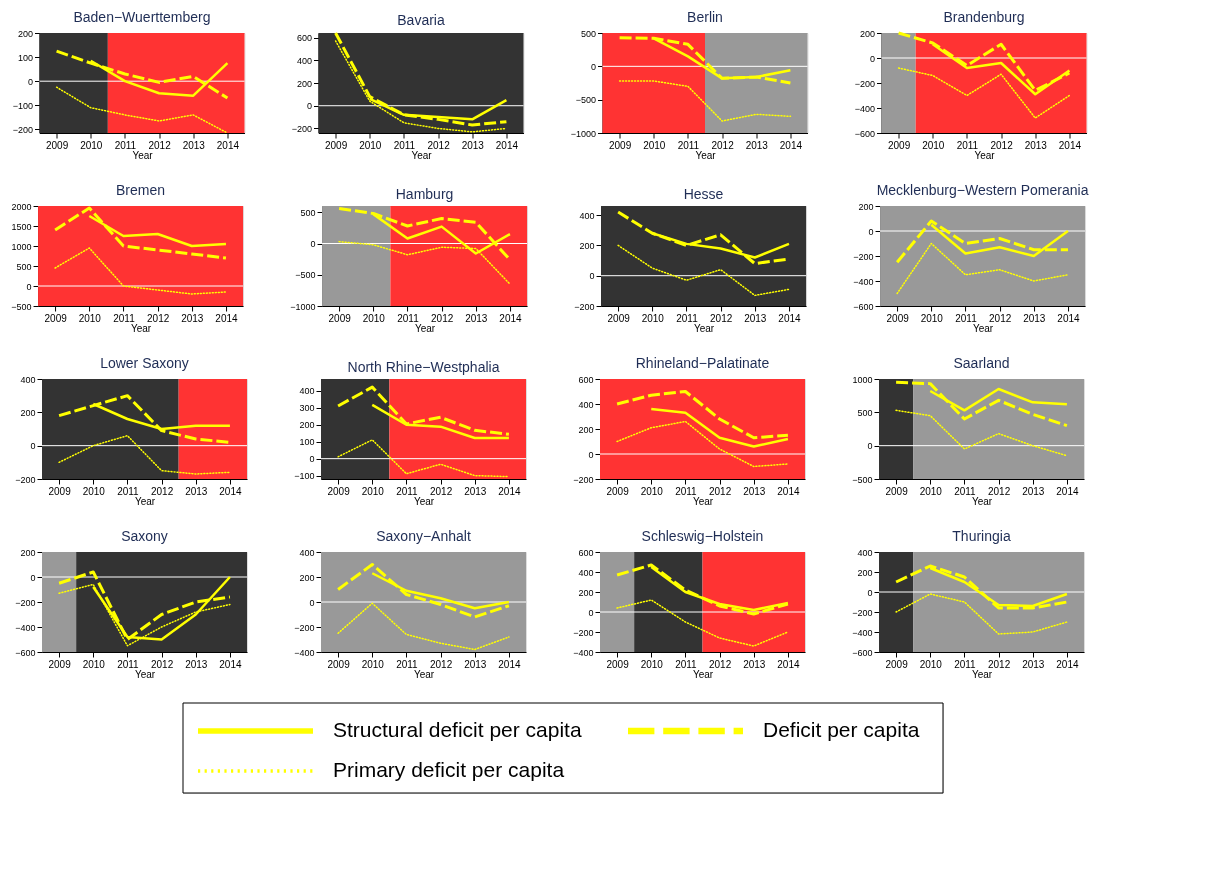 The height and width of the screenshot is (895, 1223). I want to click on chart-title: Bremen, so click(141, 190).